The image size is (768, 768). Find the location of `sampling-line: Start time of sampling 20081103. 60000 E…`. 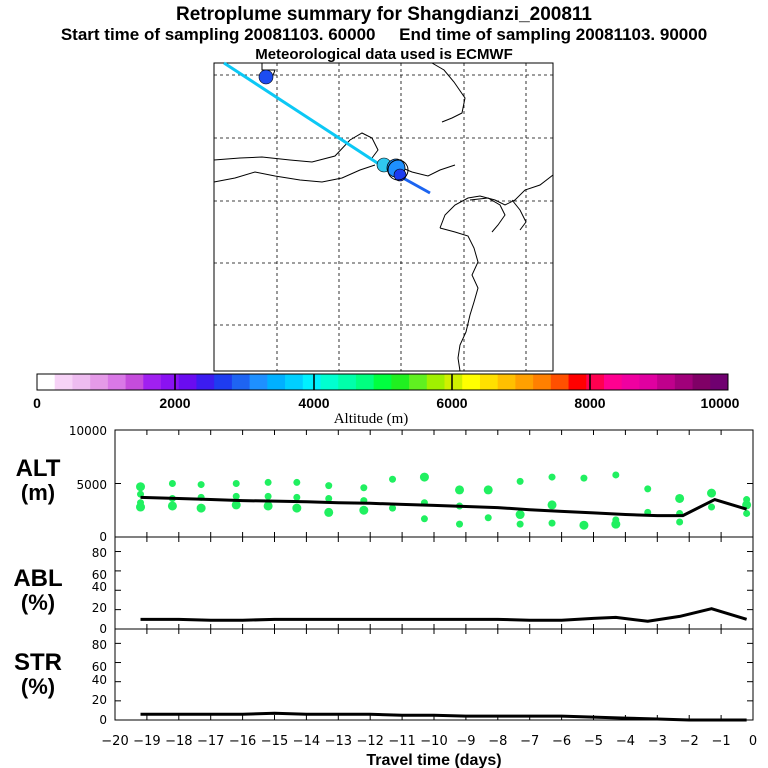

sampling-line: Start time of sampling 20081103. 60000 E… is located at coordinates (384, 34).